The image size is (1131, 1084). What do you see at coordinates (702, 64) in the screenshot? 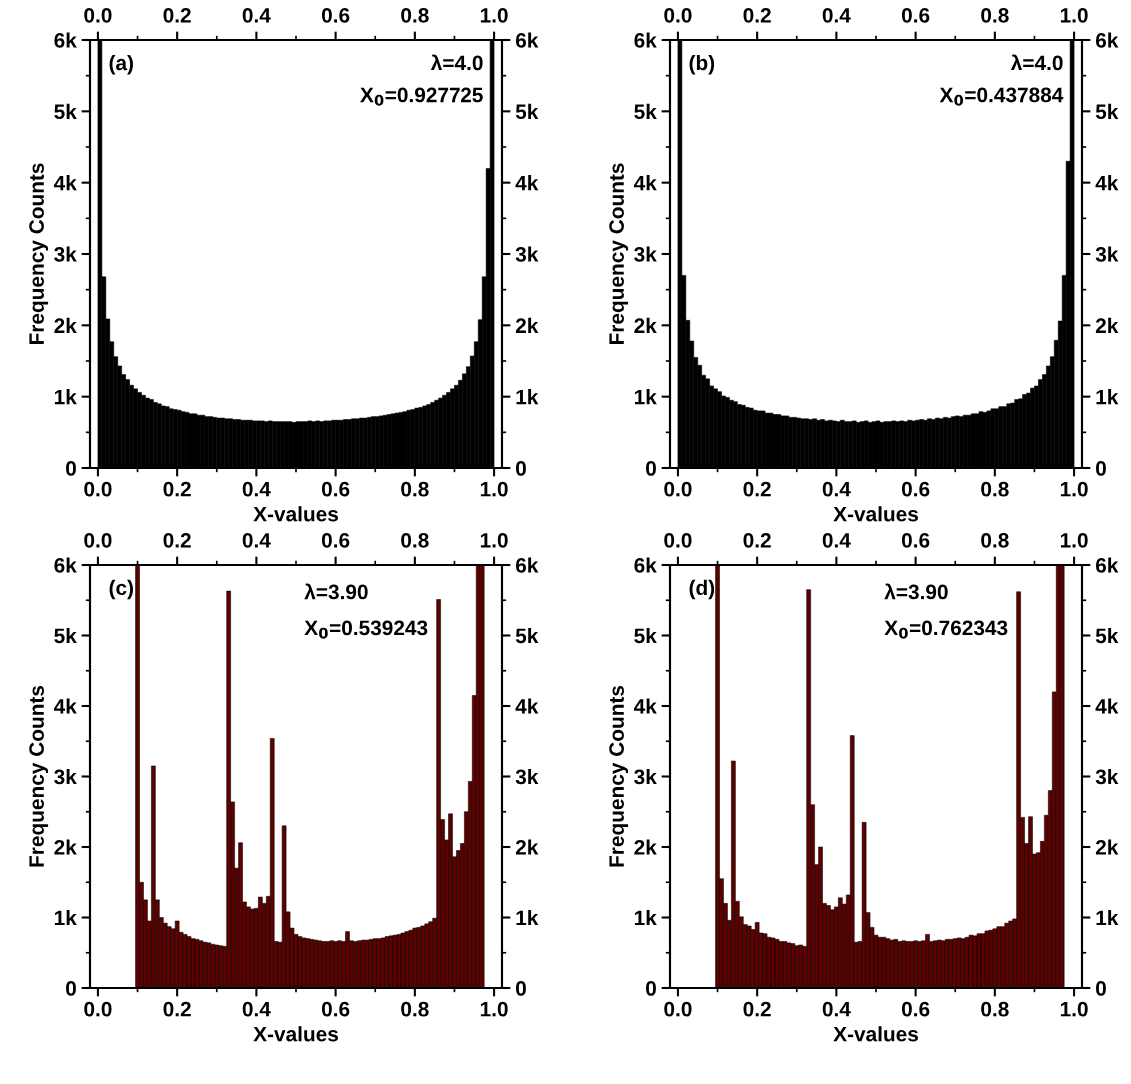
I see `annotation: (b)` at bounding box center [702, 64].